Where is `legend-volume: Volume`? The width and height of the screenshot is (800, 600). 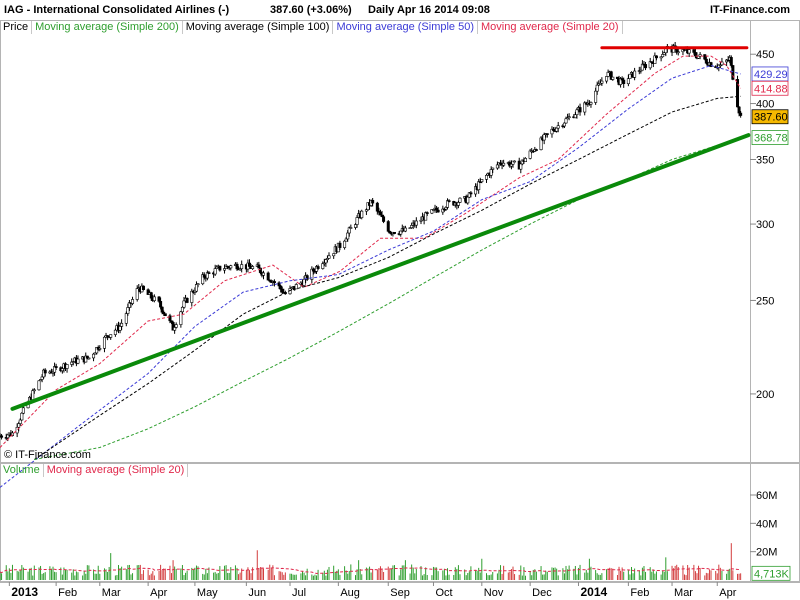
legend-volume: Volume is located at coordinates (22, 470).